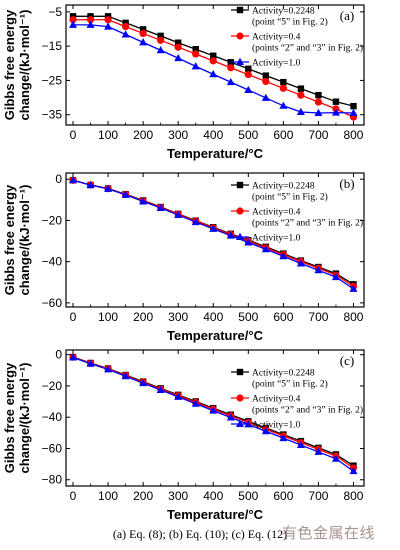 This screenshot has width=400, height=550. Describe the element at coordinates (200, 534) in the screenshot. I see `figure-caption: (a) Eq. (8); (b) Eq. (10); (c) Eq. (12)` at that location.